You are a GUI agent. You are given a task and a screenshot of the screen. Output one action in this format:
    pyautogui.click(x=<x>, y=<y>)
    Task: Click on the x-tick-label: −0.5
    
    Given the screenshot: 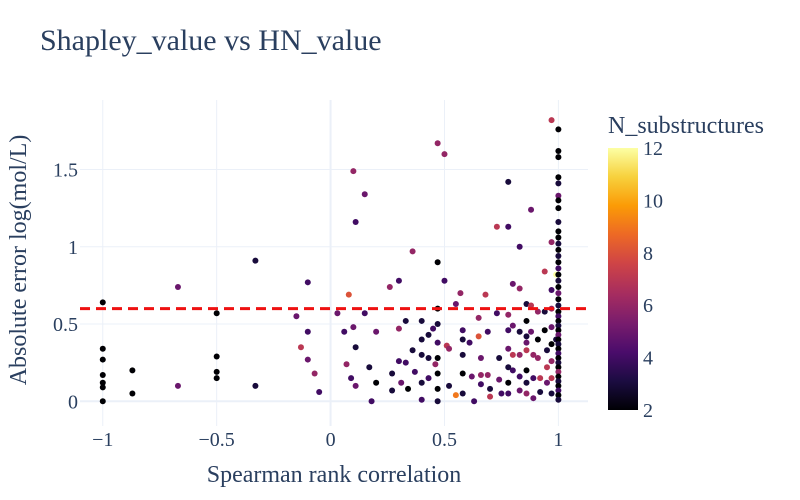 What is the action you would take?
    pyautogui.click(x=217, y=440)
    